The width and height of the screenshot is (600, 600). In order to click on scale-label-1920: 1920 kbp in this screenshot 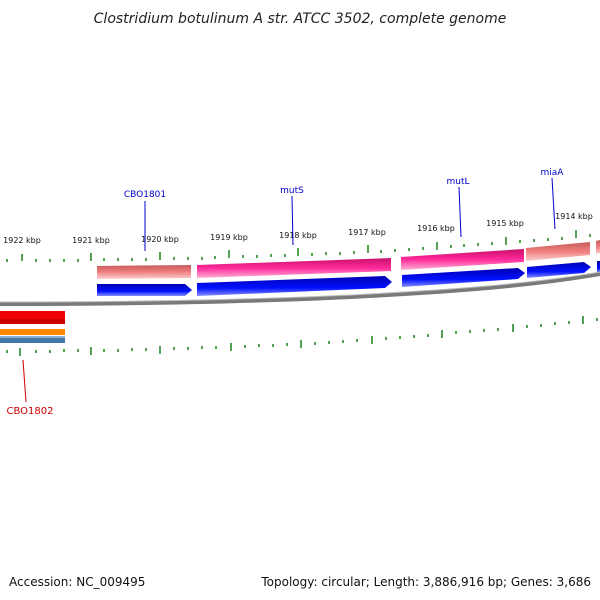, I will do `click(160, 239)`.